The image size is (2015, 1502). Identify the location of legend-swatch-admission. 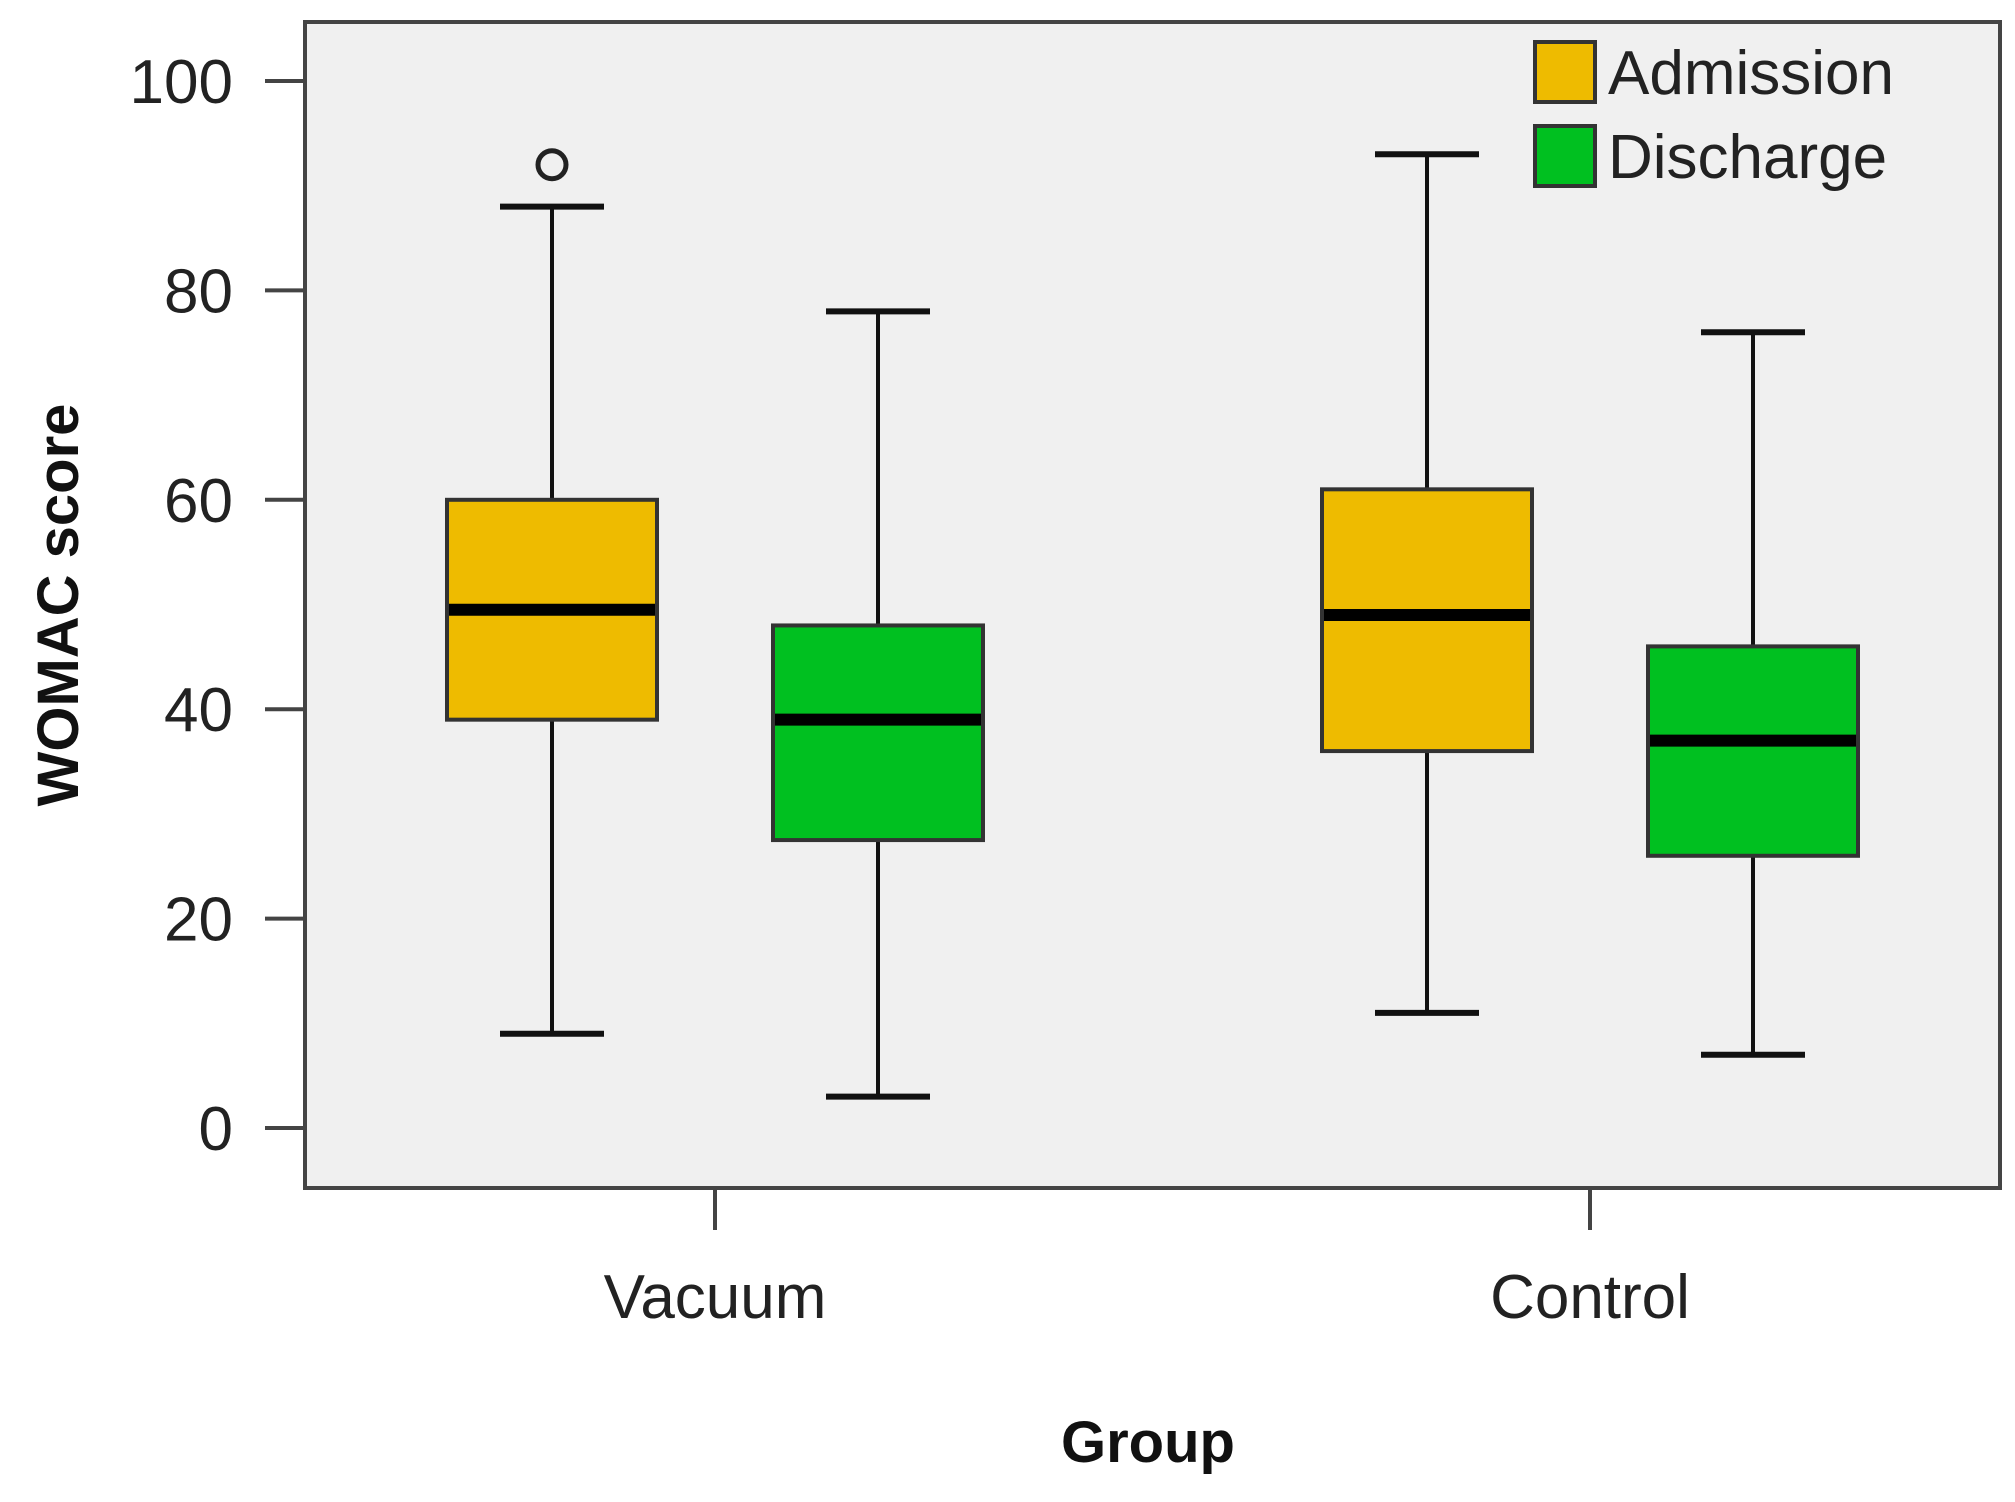
(1565, 72).